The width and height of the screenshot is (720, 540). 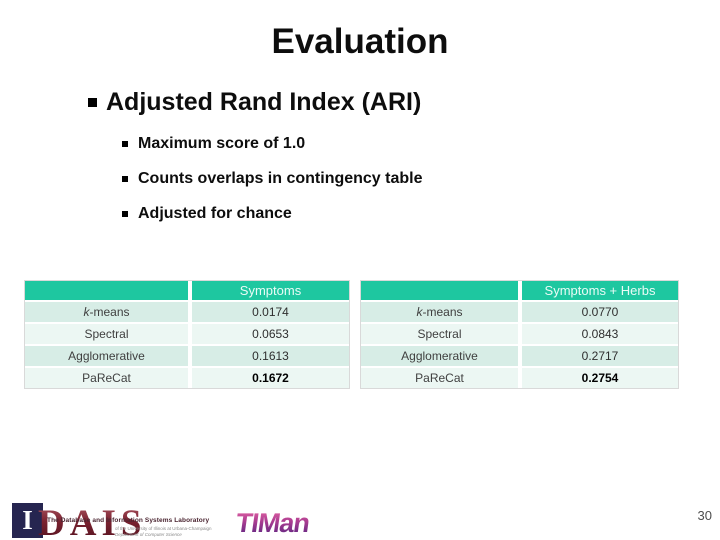 What do you see at coordinates (600, 312) in the screenshot?
I see `table-row-value: 0.0770` at bounding box center [600, 312].